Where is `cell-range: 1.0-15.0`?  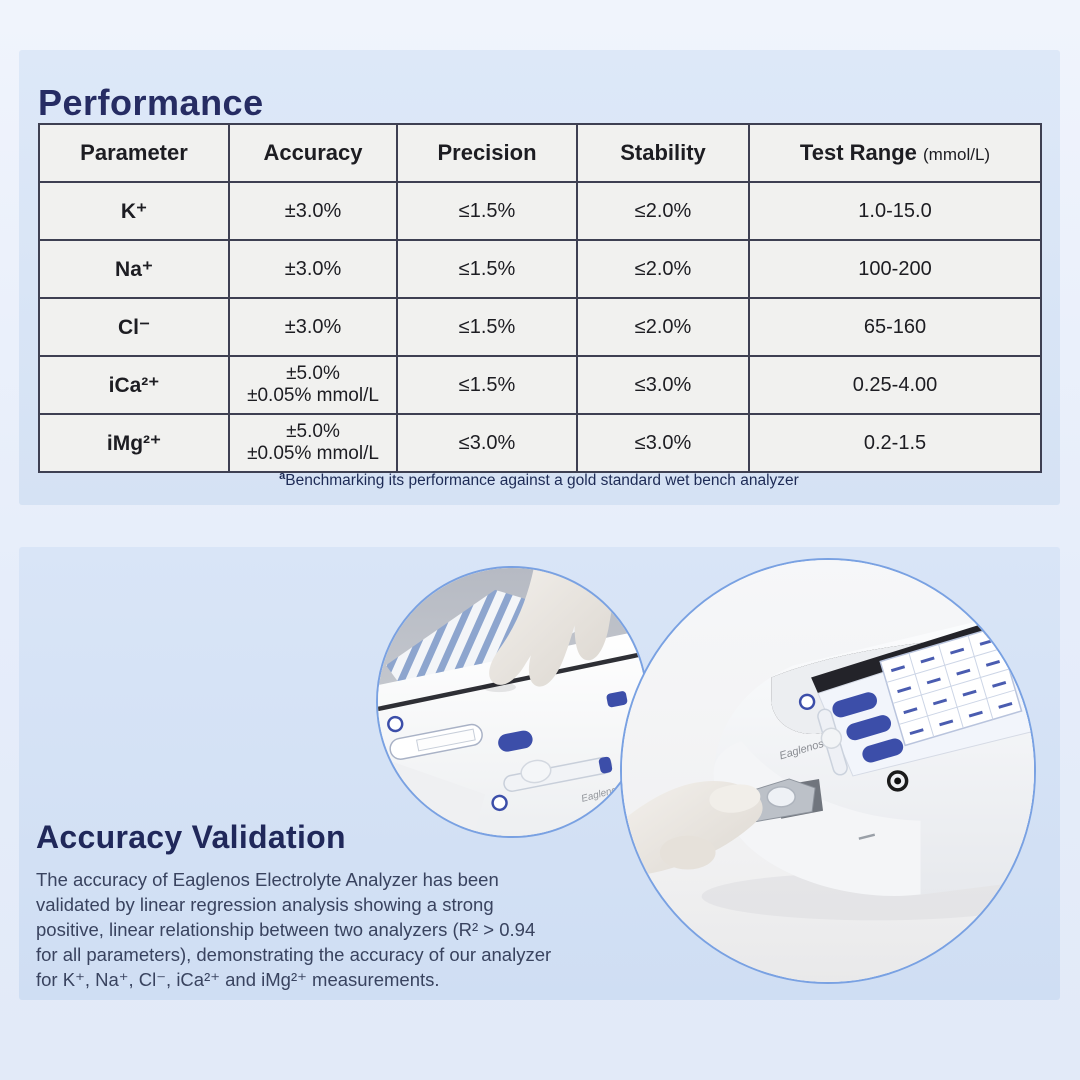
cell-range: 1.0-15.0 is located at coordinates (895, 211).